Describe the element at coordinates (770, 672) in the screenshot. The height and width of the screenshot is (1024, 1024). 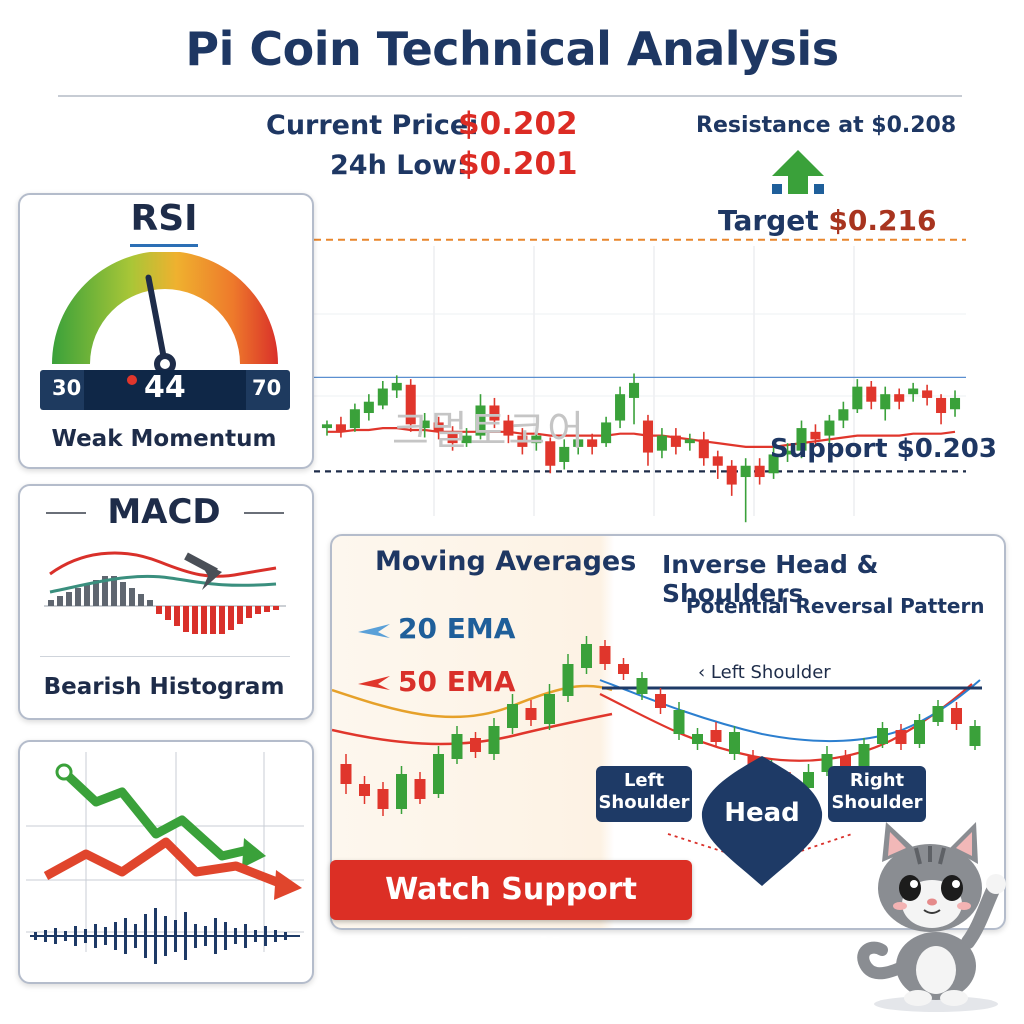
I see `left-shoulder-line-text: Left Shoulder` at that location.